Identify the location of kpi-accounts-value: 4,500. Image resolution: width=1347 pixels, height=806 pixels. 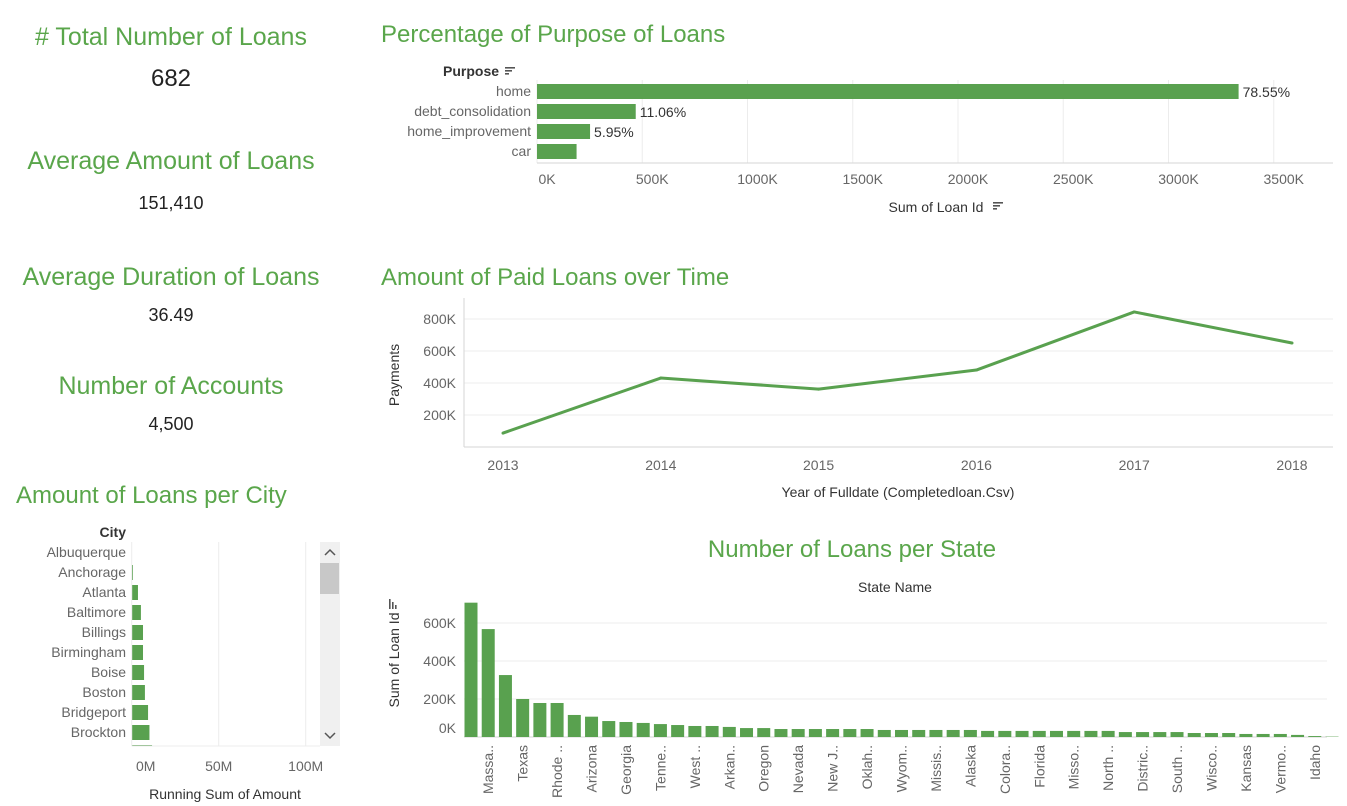
(170, 424).